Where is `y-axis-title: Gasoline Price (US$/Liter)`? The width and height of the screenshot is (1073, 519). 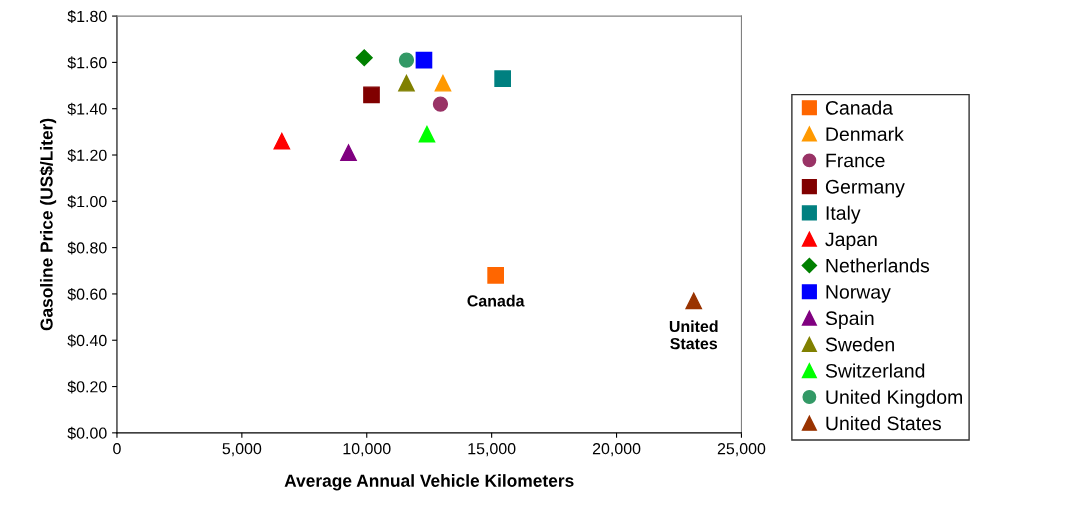
y-axis-title: Gasoline Price (US$/Liter) is located at coordinates (48, 224).